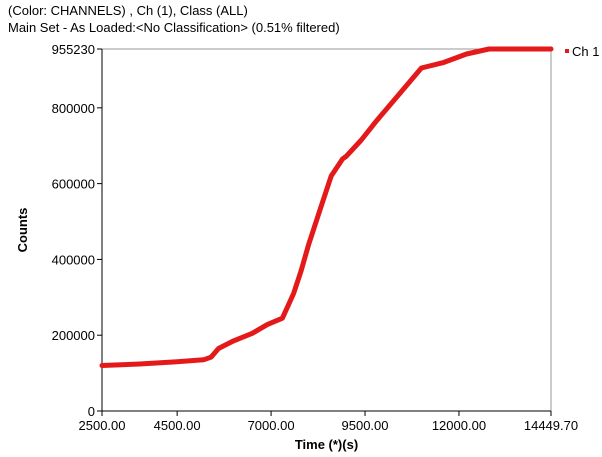 This screenshot has width=602, height=457. Describe the element at coordinates (102, 425) in the screenshot. I see `x-tick-label: 2500.00` at that location.